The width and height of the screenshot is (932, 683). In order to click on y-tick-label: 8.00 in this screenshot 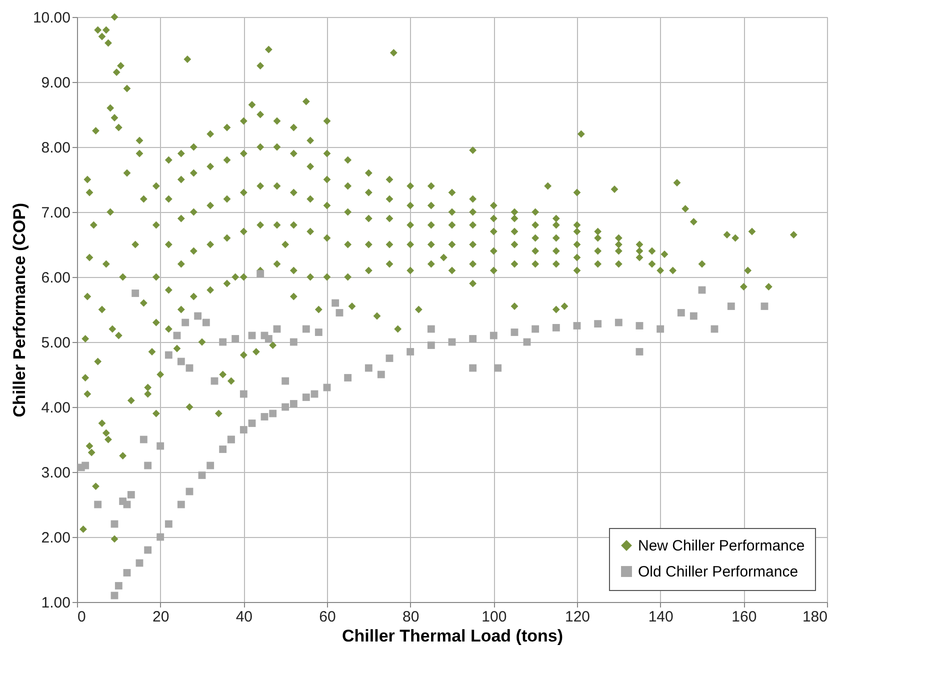, I will do `click(55, 148)`.